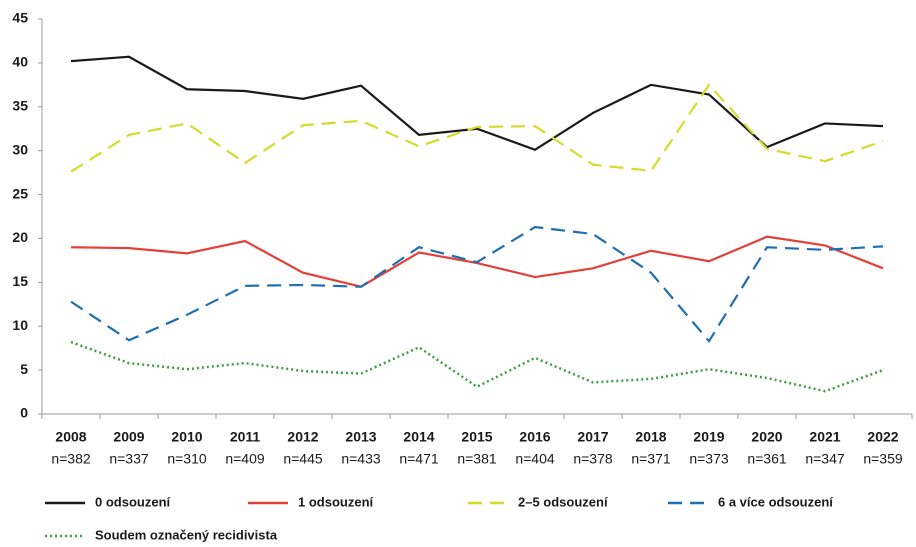  What do you see at coordinates (20, 62) in the screenshot?
I see `y-tick-label: 40` at bounding box center [20, 62].